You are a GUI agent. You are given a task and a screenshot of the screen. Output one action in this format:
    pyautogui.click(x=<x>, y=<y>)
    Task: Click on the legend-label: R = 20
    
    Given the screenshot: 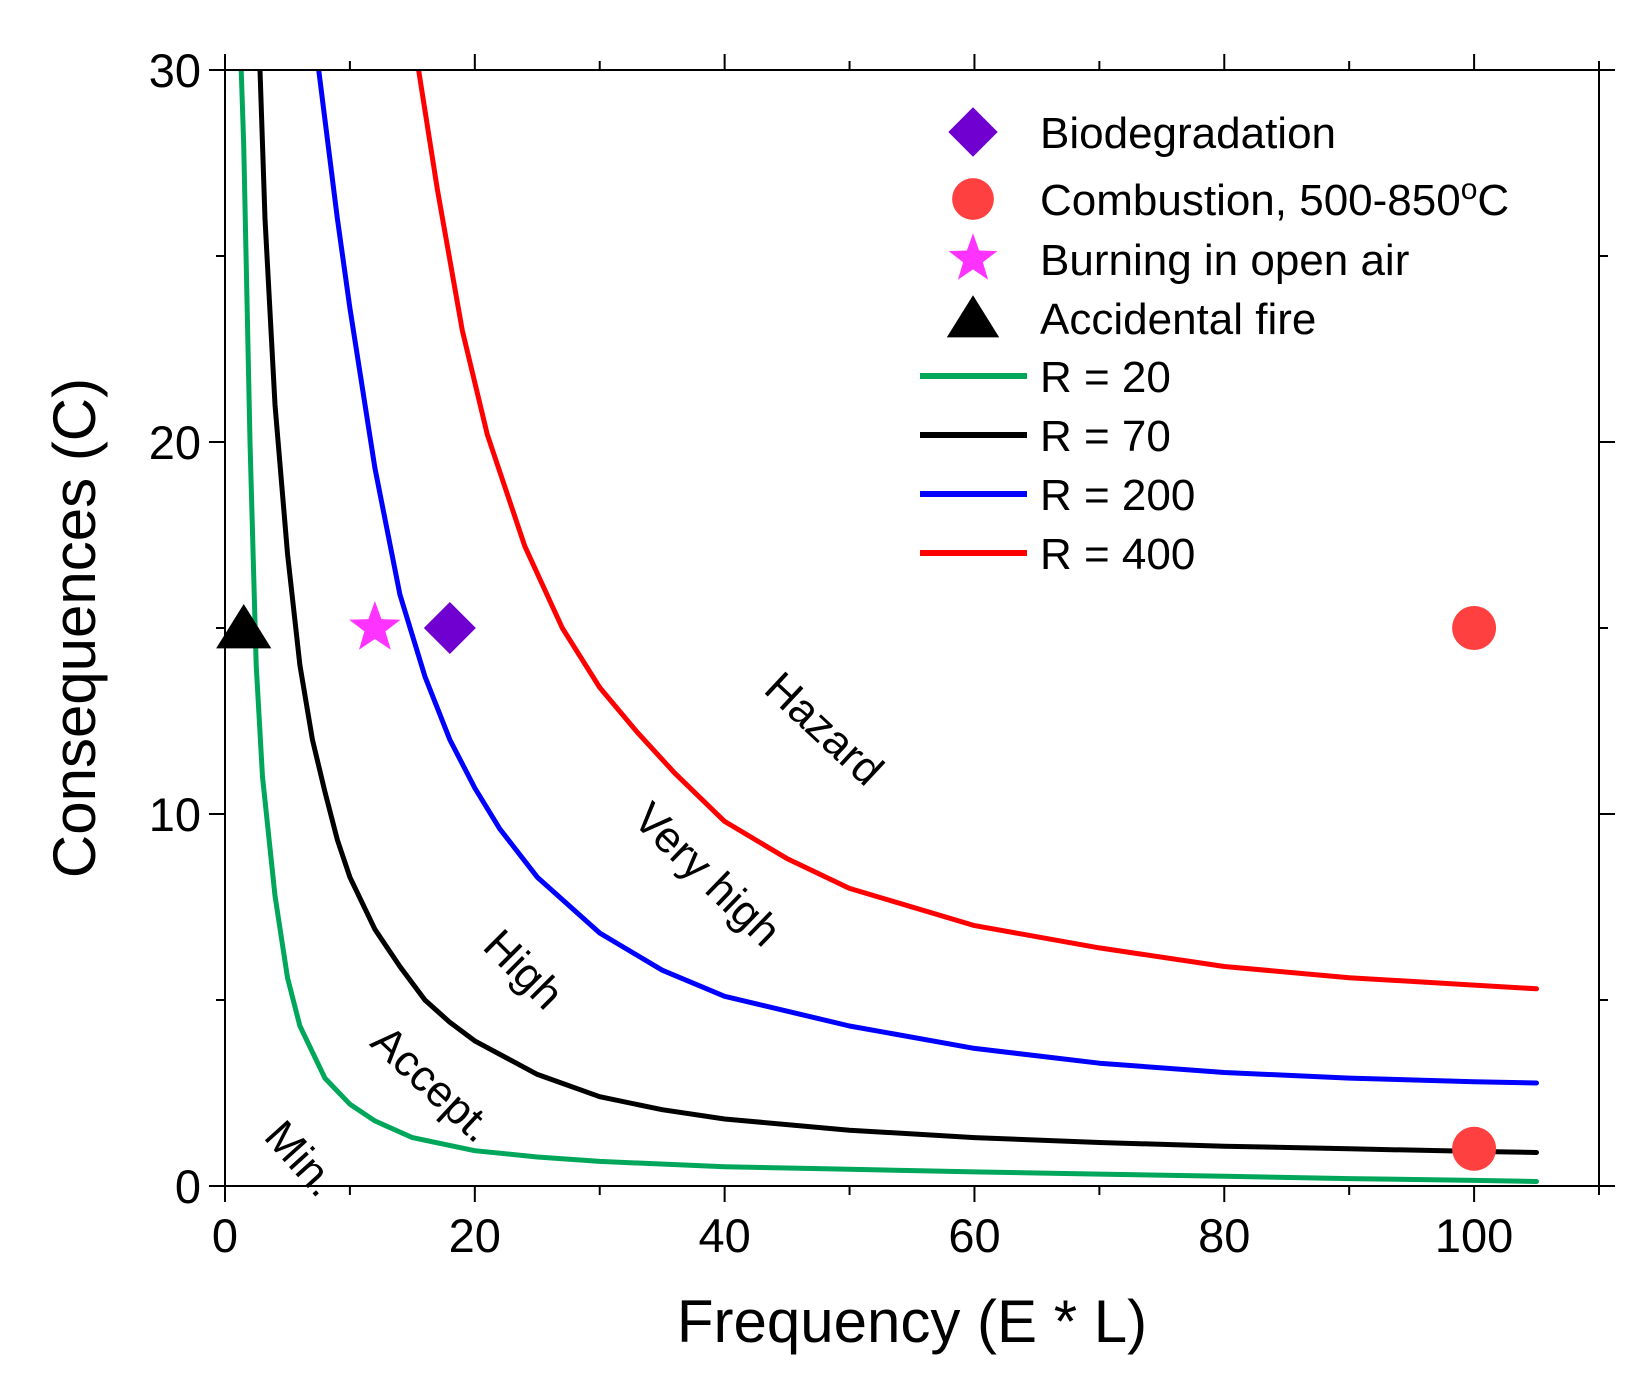 What is the action you would take?
    pyautogui.click(x=1105, y=377)
    